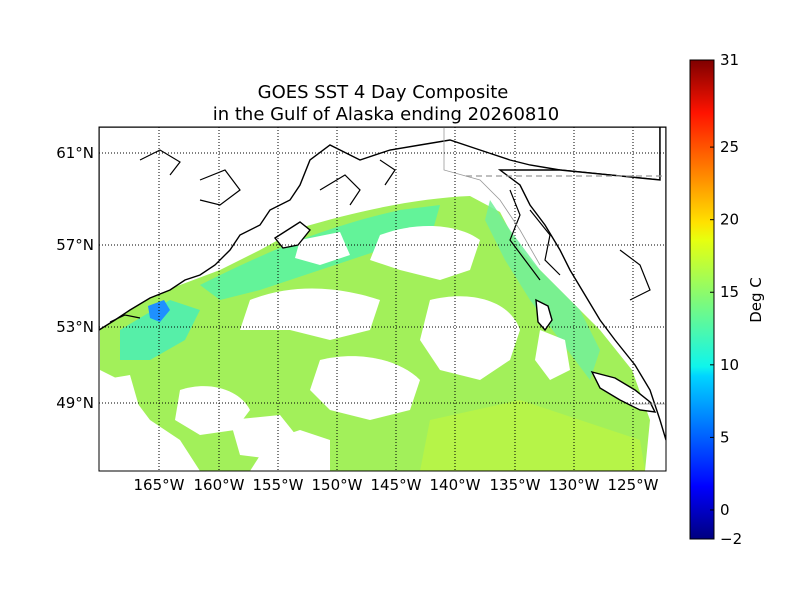 This screenshot has width=800, height=600. I want to click on land-kodiak, so click(292, 235).